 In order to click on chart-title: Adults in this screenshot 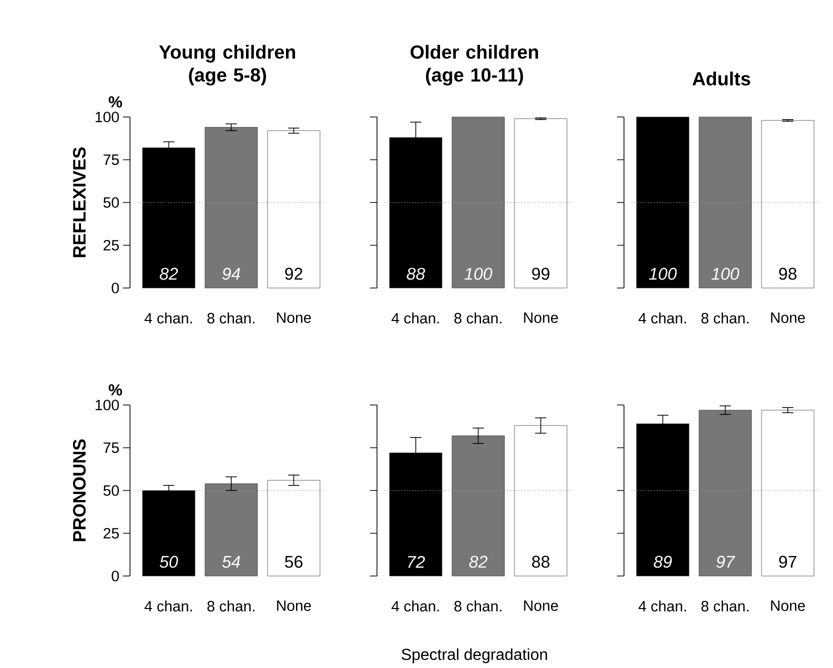, I will do `click(721, 79)`.